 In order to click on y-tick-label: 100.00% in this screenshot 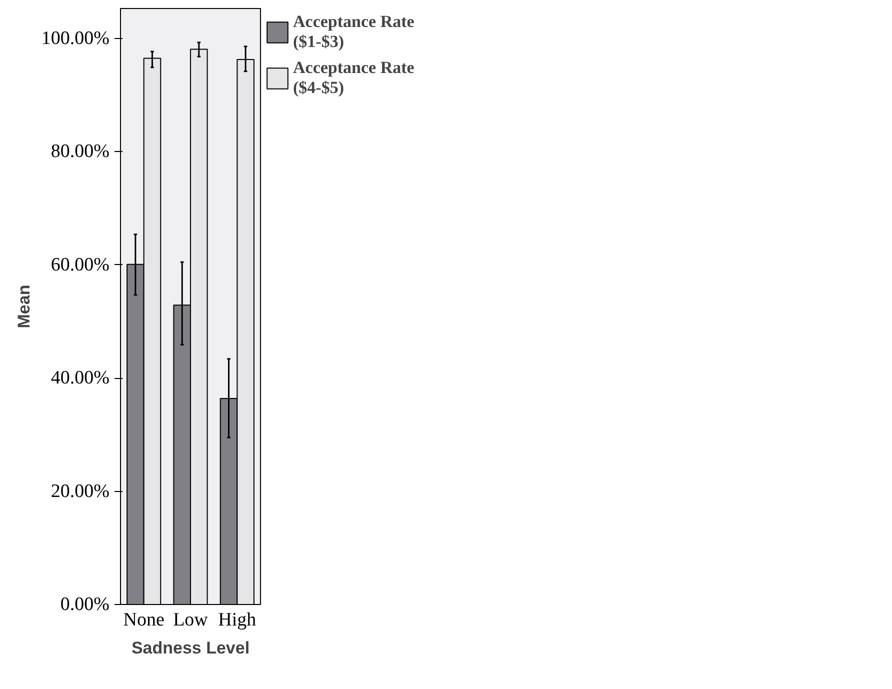, I will do `click(75, 38)`.